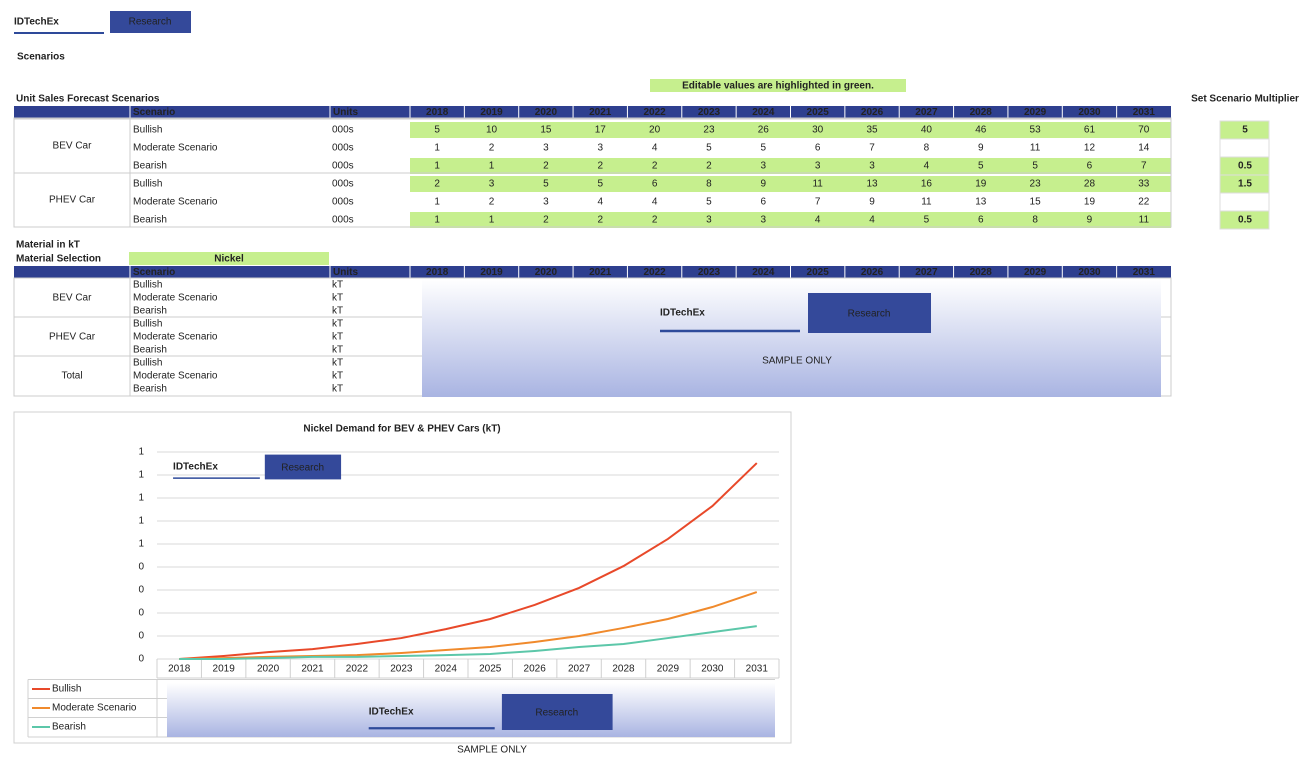 The width and height of the screenshot is (1315, 772). Describe the element at coordinates (229, 259) in the screenshot. I see `selection: Nickel` at that location.